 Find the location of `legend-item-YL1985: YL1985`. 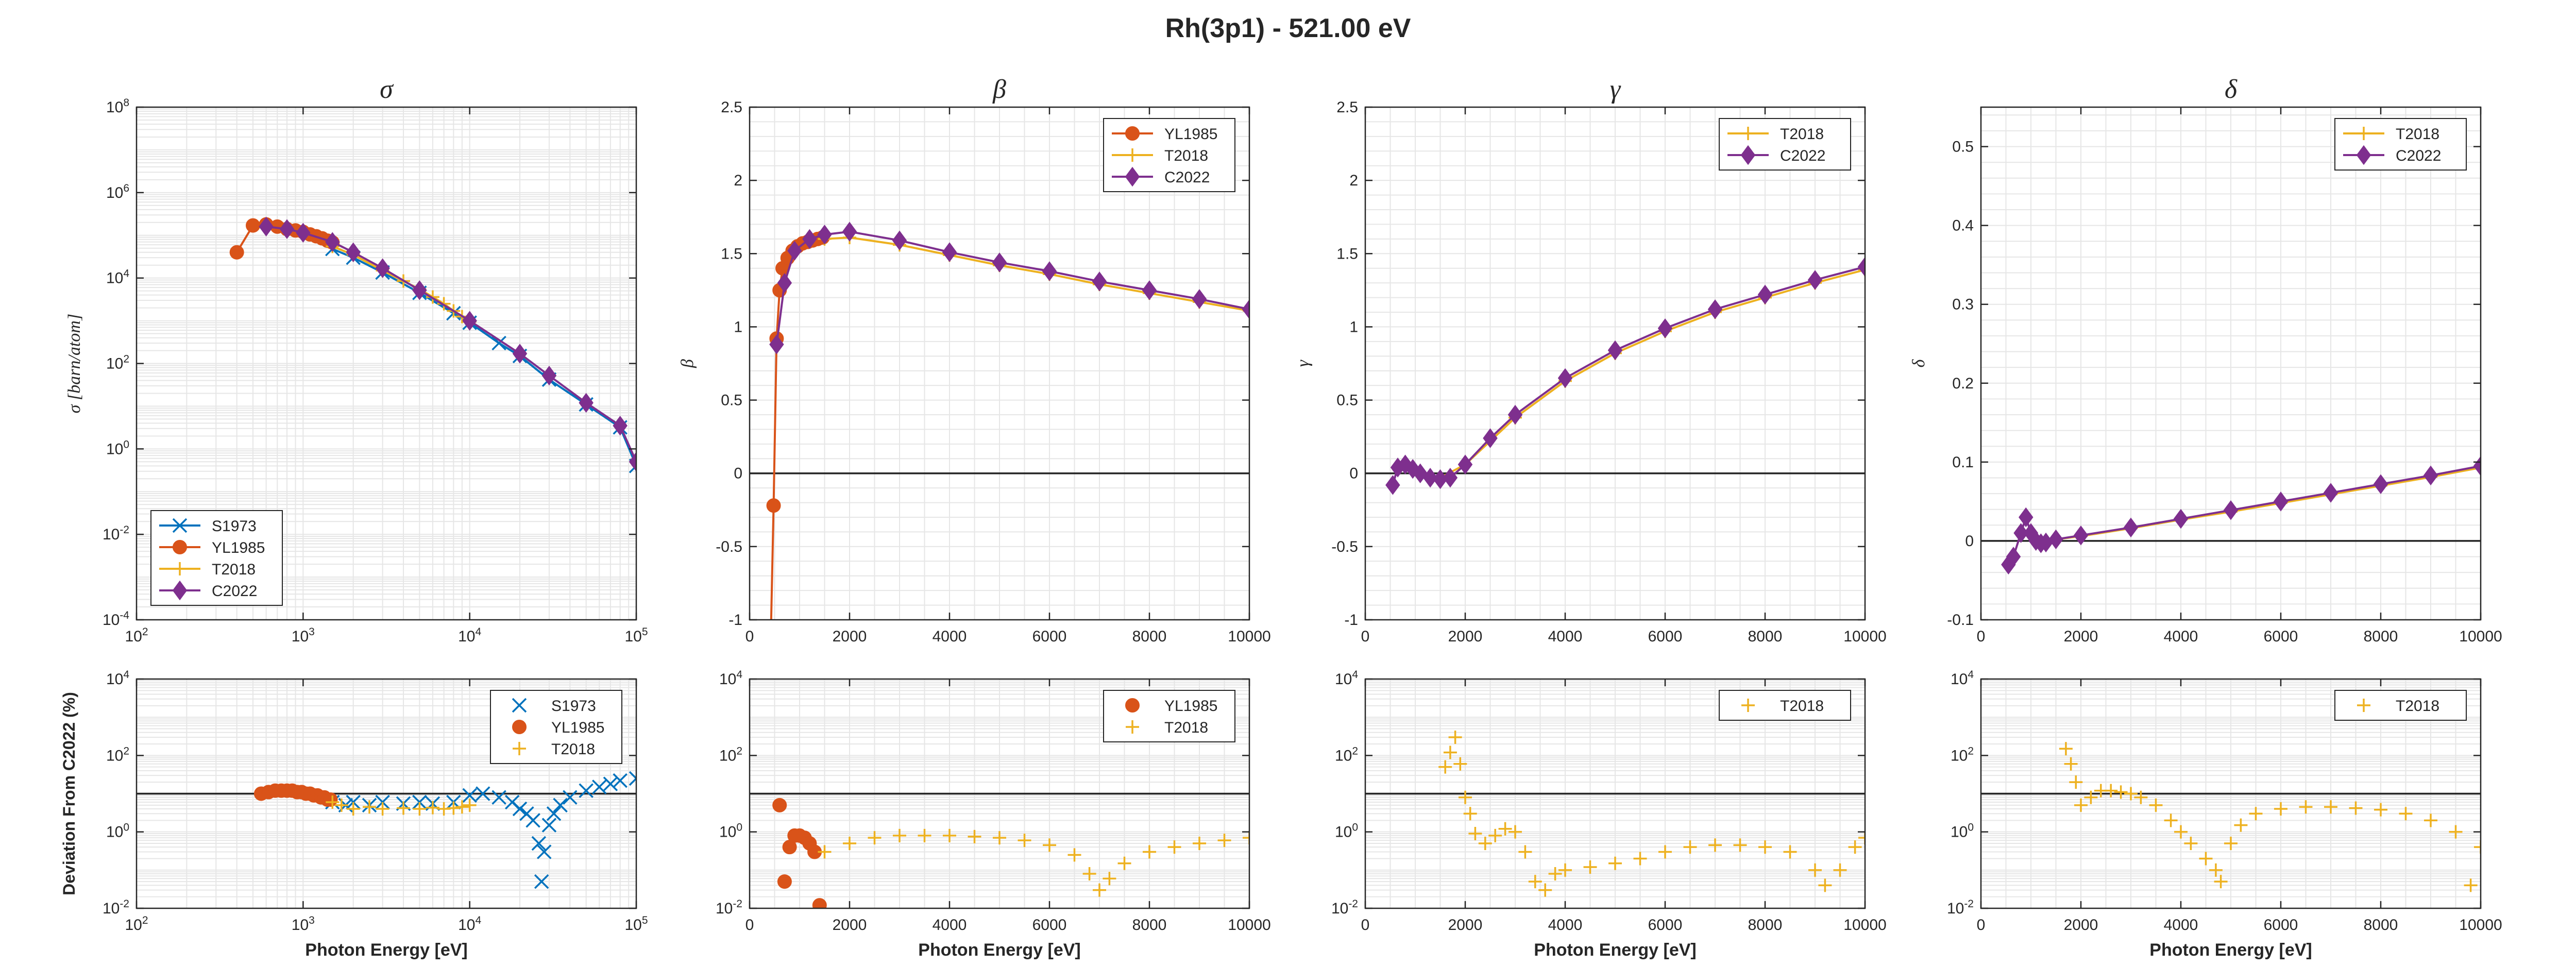

legend-item-YL1985: YL1985 is located at coordinates (558, 728).